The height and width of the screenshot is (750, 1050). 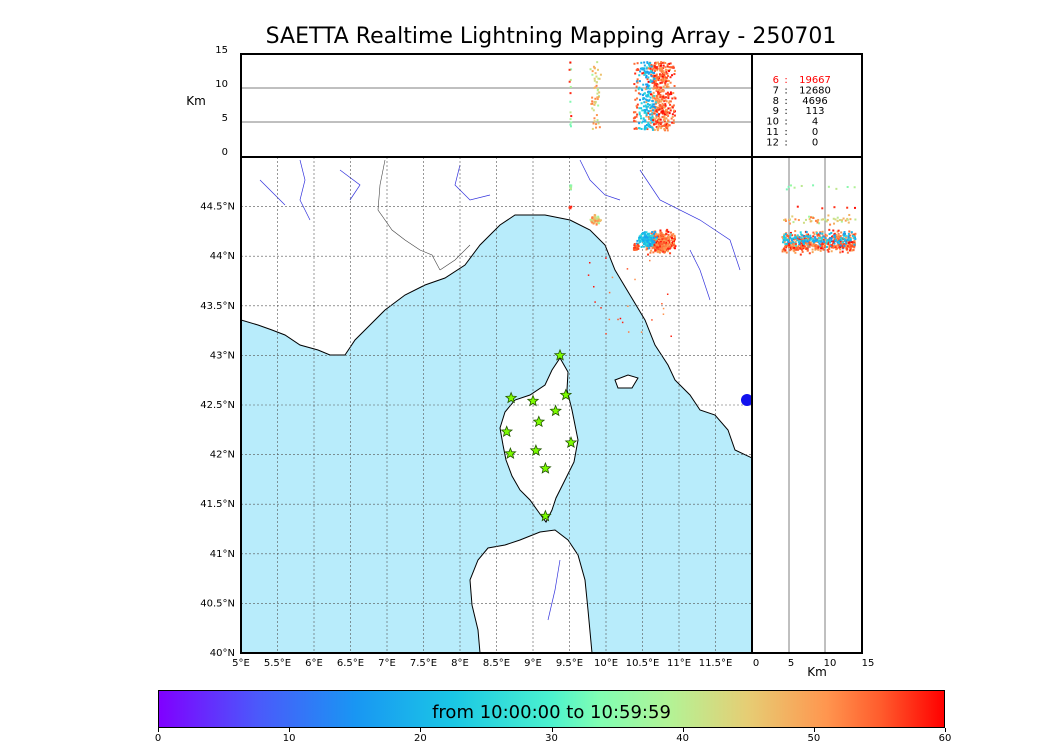 I want to click on colorbar-tick-label: 10, so click(x=289, y=738).